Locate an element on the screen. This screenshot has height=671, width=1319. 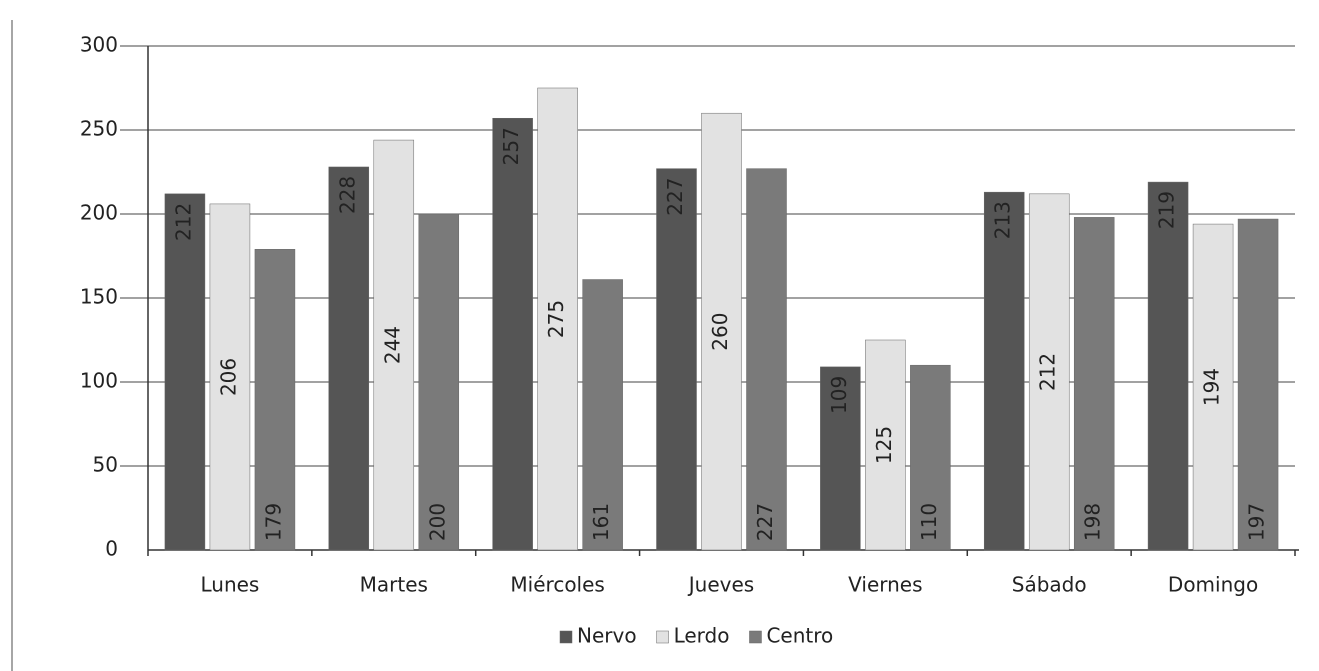
value-label: 110 is located at coordinates (929, 522).